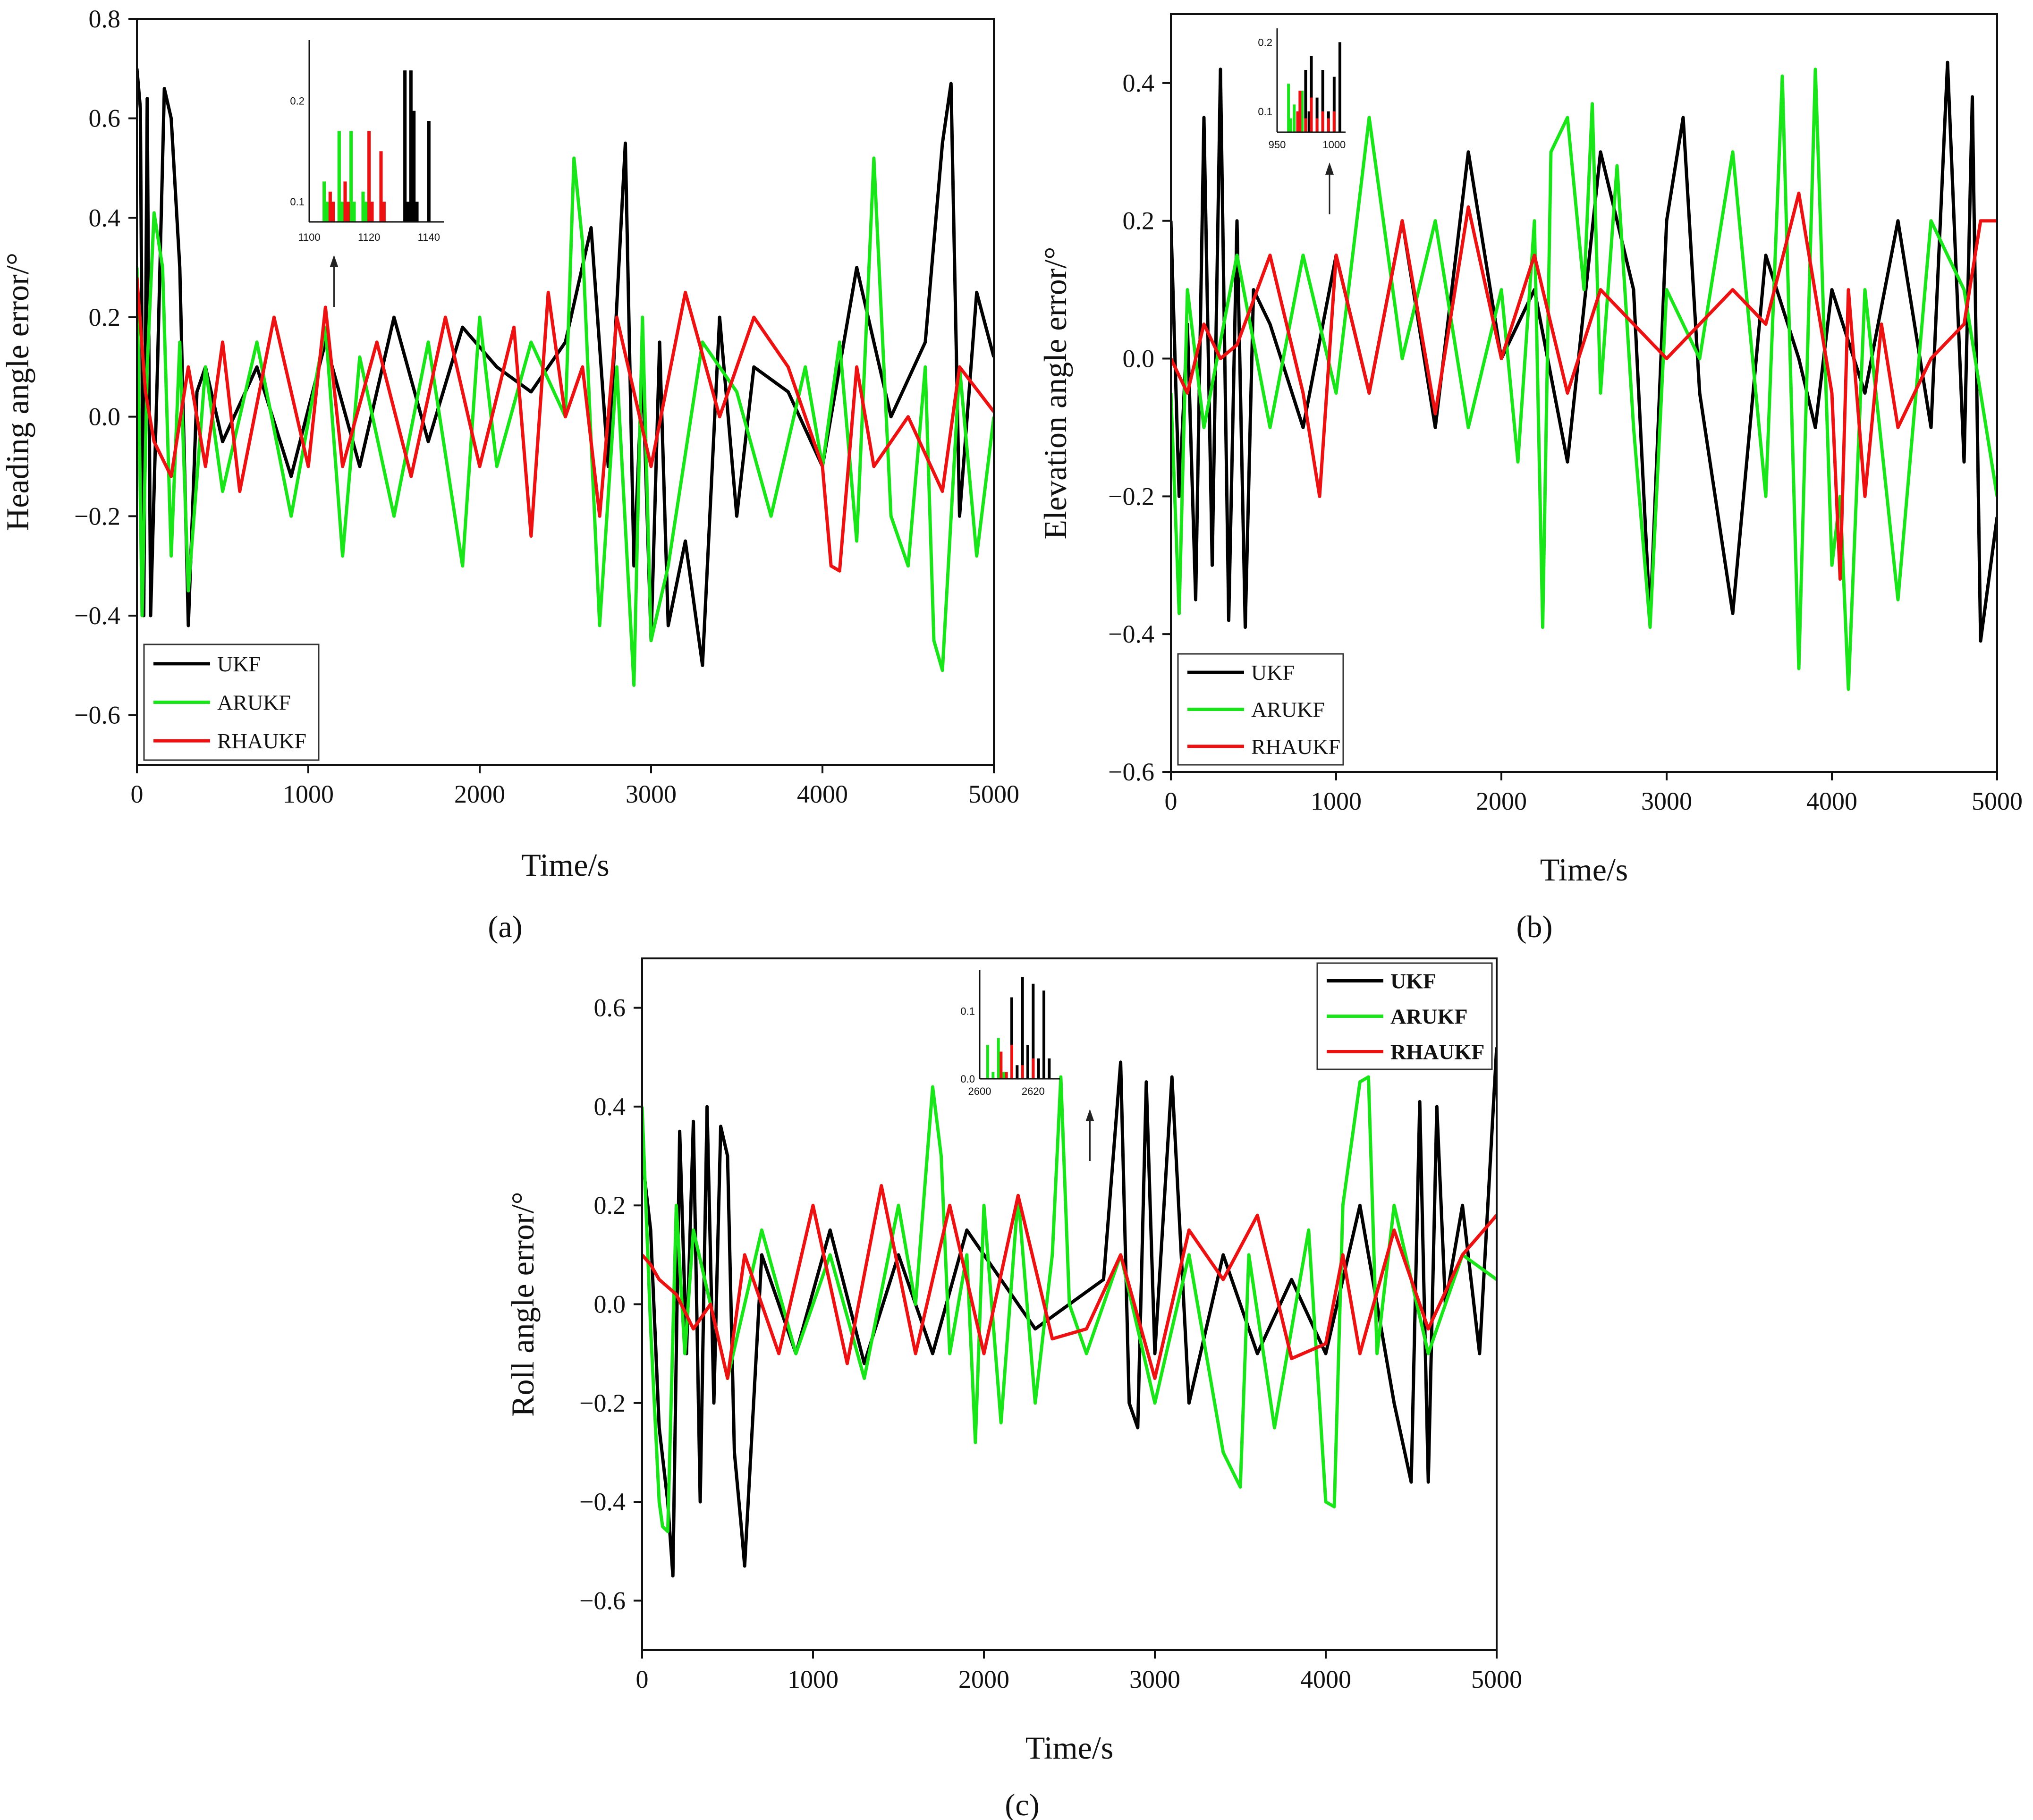  I want to click on inset-x-tick-label: 1000, so click(1334, 145).